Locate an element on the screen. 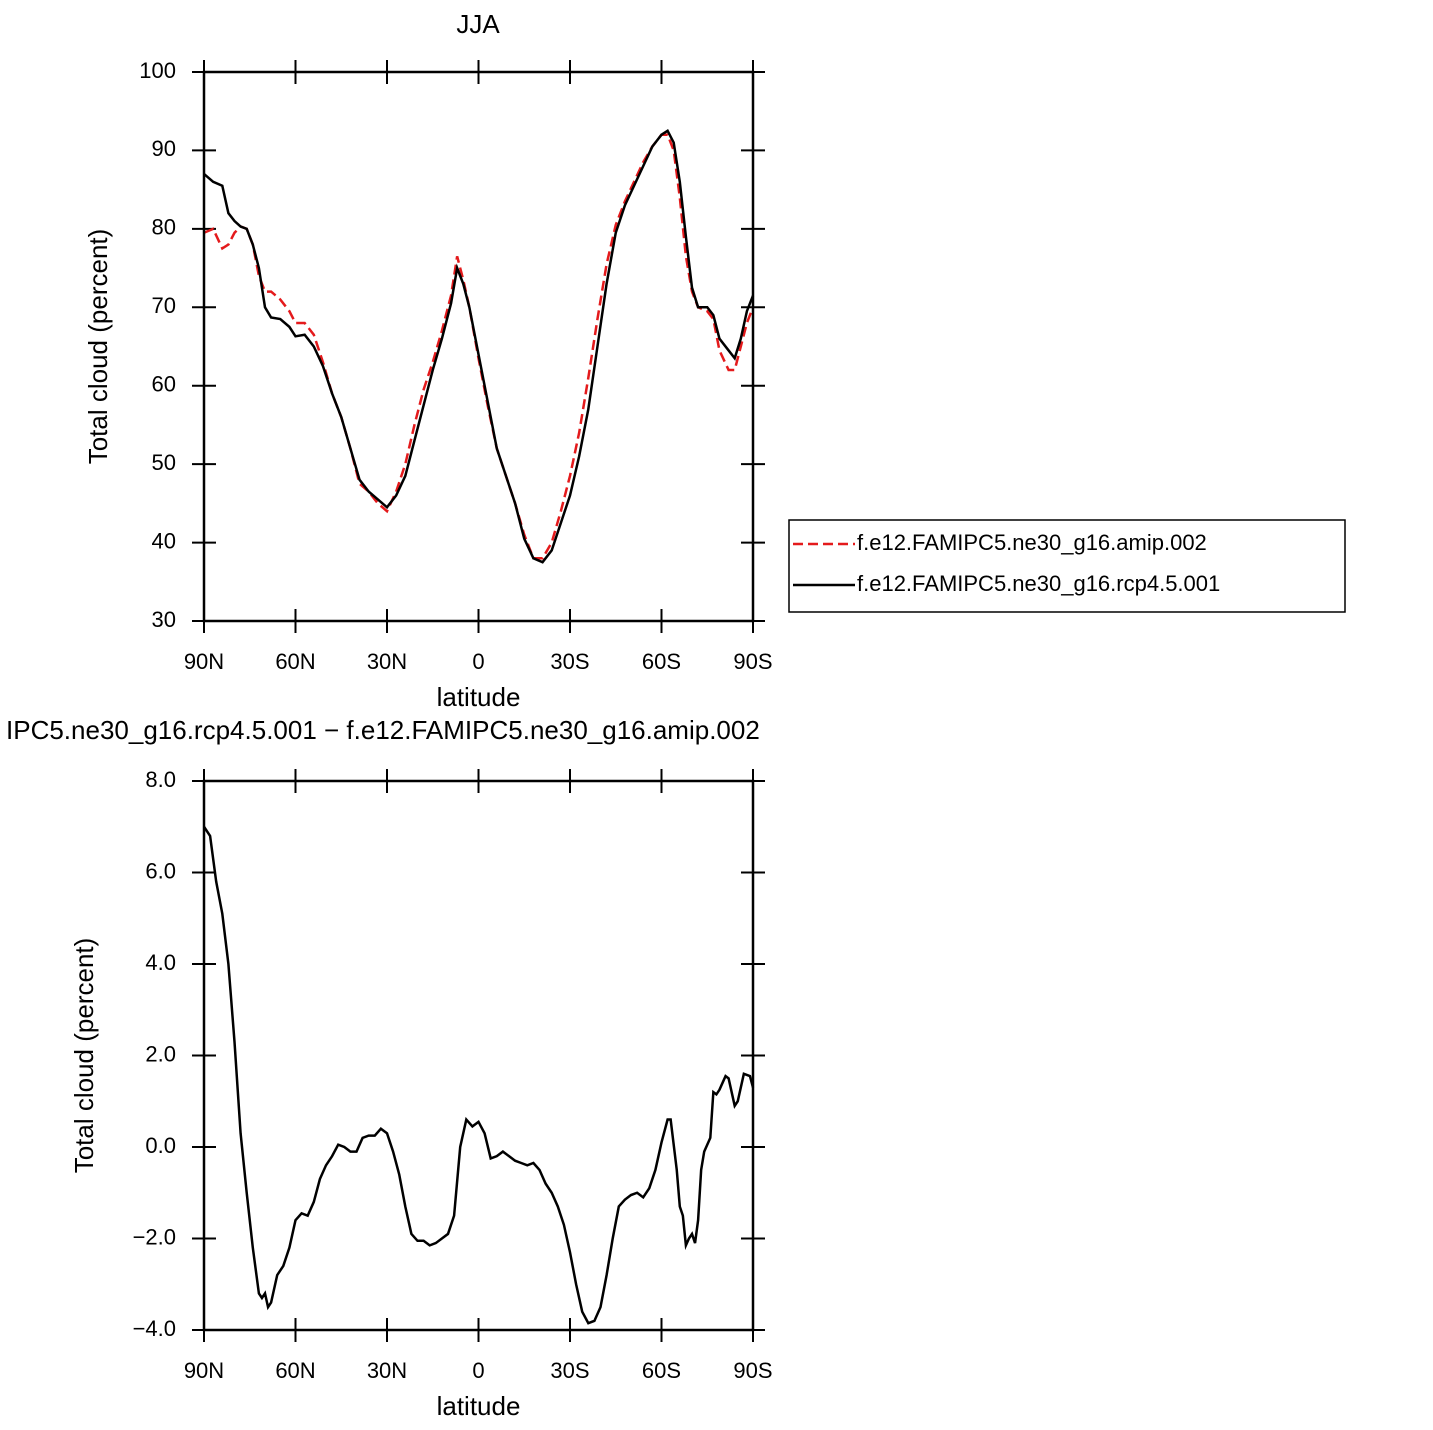 This screenshot has width=1433, height=1430. y-tick-label: 100 is located at coordinates (157, 70).